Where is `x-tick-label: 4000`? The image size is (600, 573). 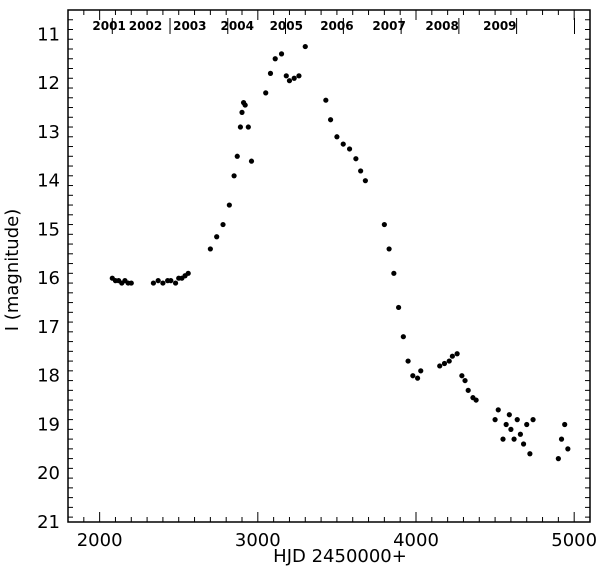 x-tick-label: 4000 is located at coordinates (416, 540).